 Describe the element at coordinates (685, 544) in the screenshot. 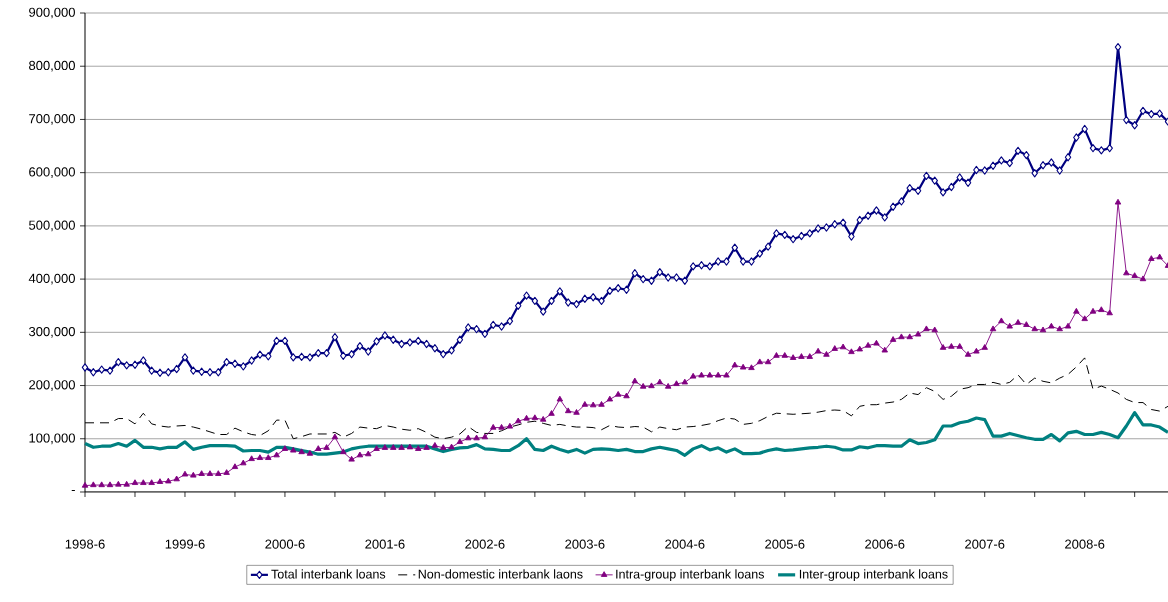

I see `x-tick-label: 2004-6` at that location.